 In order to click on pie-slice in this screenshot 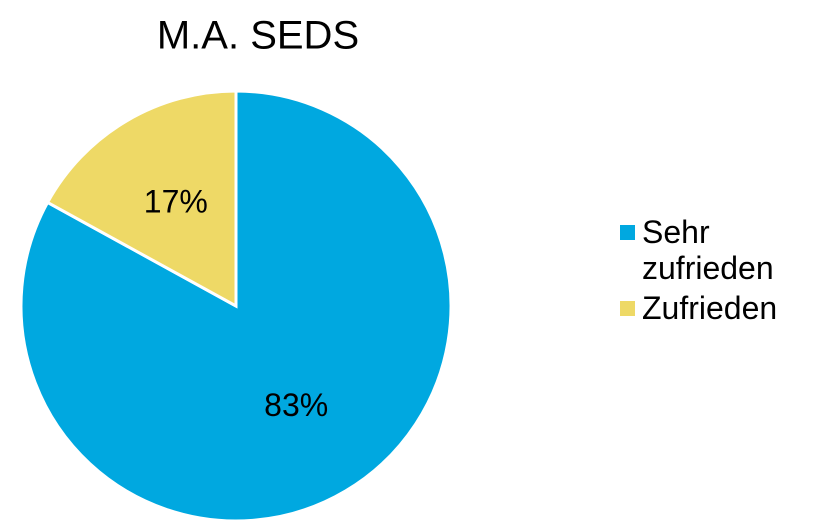, I will do `click(141, 199)`.